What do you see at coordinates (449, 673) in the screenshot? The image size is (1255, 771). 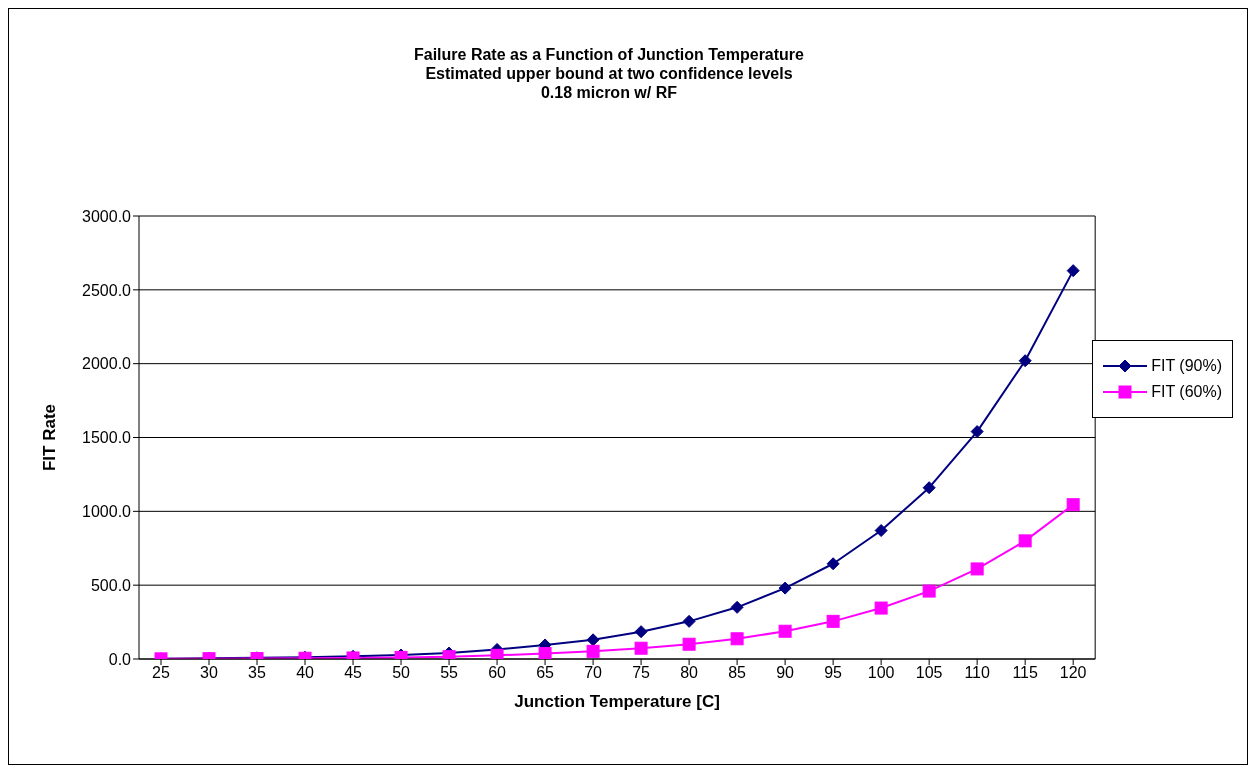 I see `x-tick-label: 55` at bounding box center [449, 673].